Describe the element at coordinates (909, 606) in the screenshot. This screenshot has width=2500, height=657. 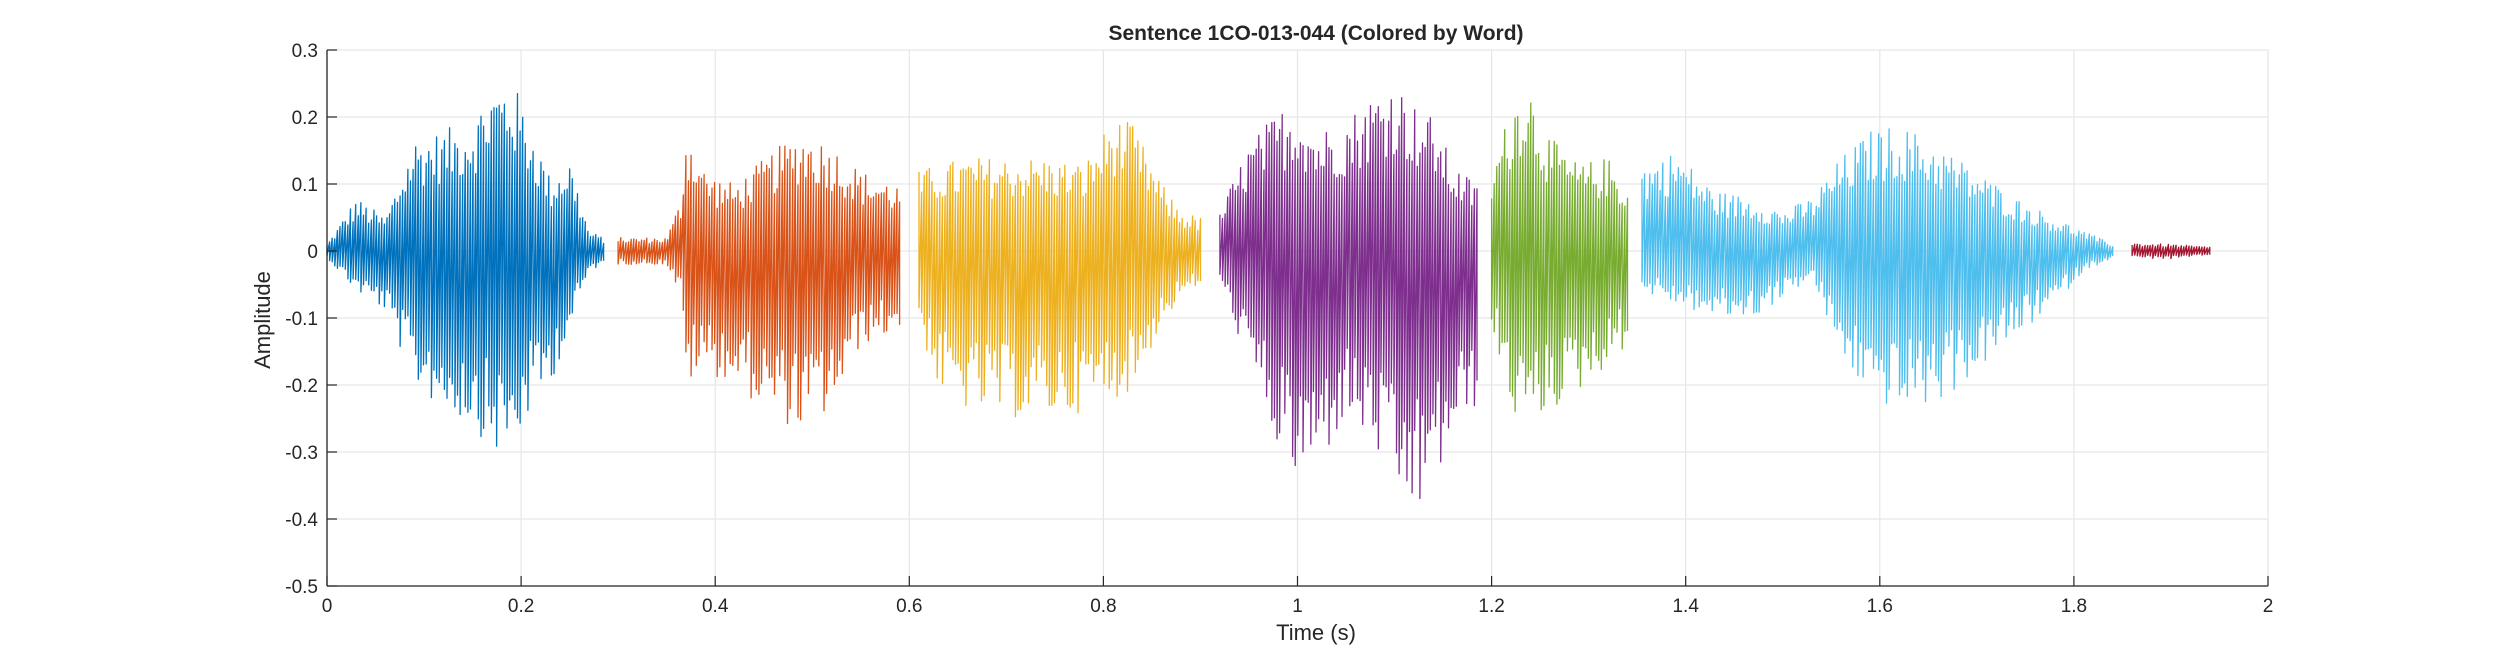
I see `x-tick-label: 0.6` at that location.